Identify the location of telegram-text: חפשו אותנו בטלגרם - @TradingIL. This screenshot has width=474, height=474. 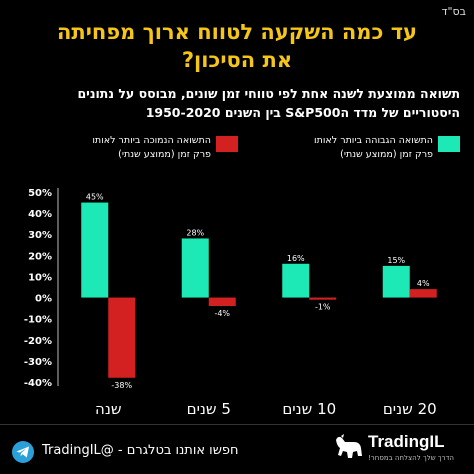
(140, 450).